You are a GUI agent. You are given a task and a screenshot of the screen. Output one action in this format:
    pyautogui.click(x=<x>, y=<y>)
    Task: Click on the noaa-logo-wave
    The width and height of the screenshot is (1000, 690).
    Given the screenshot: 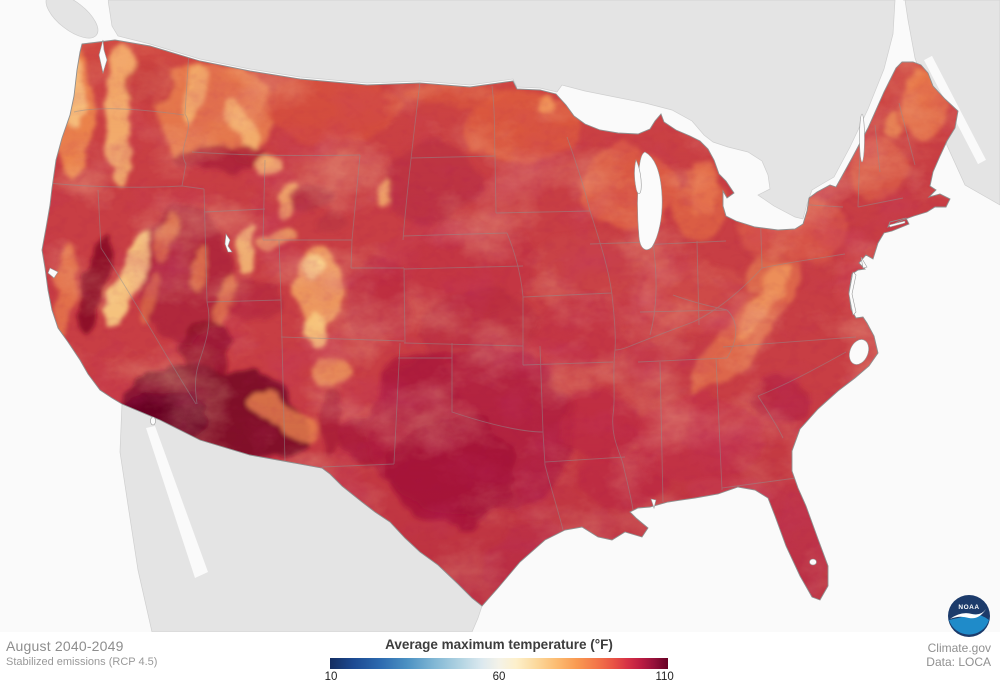 What is the action you would take?
    pyautogui.click(x=969, y=624)
    